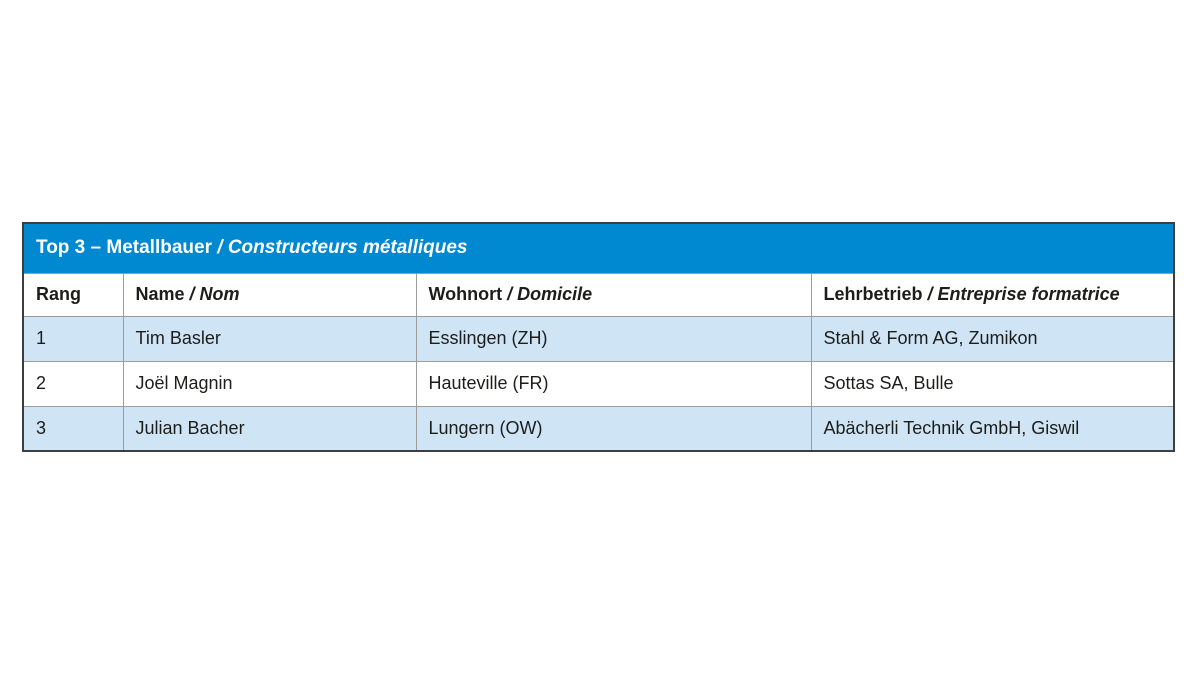  What do you see at coordinates (73, 338) in the screenshot?
I see `cell-rang: 1` at bounding box center [73, 338].